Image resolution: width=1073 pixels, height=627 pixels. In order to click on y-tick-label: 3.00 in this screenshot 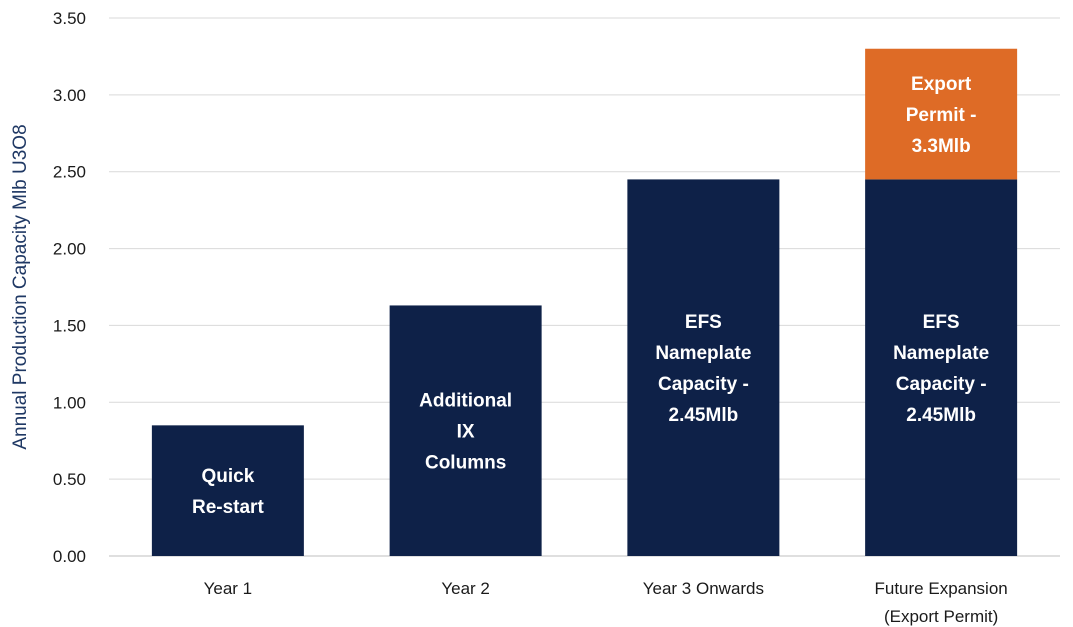, I will do `click(69, 95)`.